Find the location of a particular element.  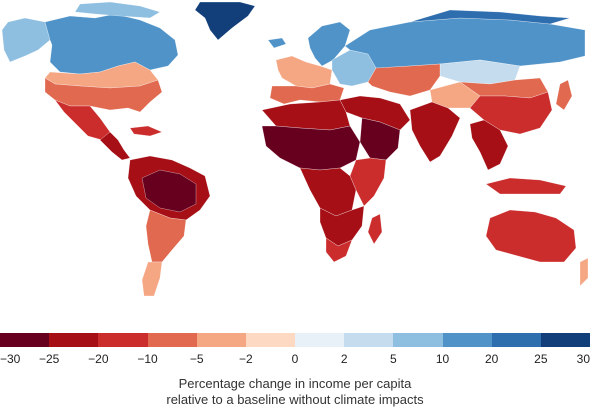

legend-caption-line-1: Percentage change in income per capita is located at coordinates (295, 383).